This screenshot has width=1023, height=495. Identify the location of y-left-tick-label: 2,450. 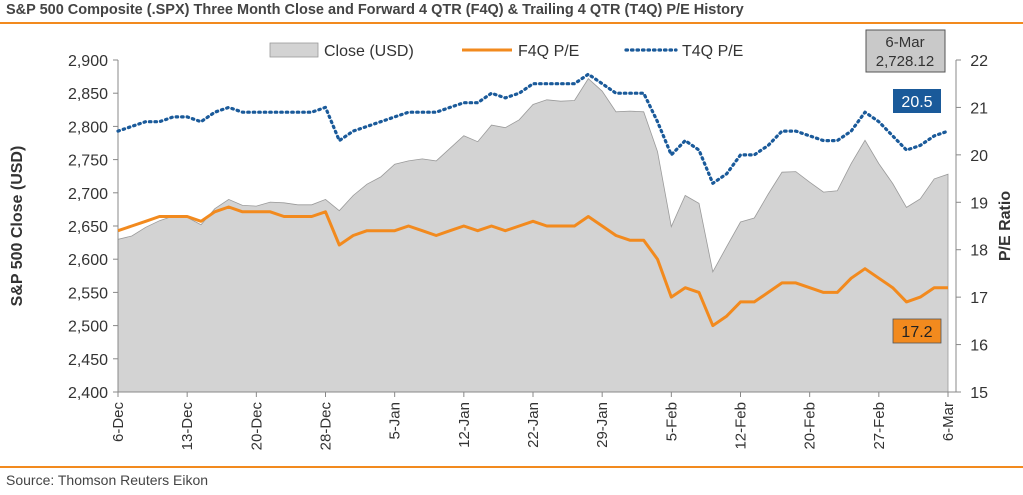
(88, 360).